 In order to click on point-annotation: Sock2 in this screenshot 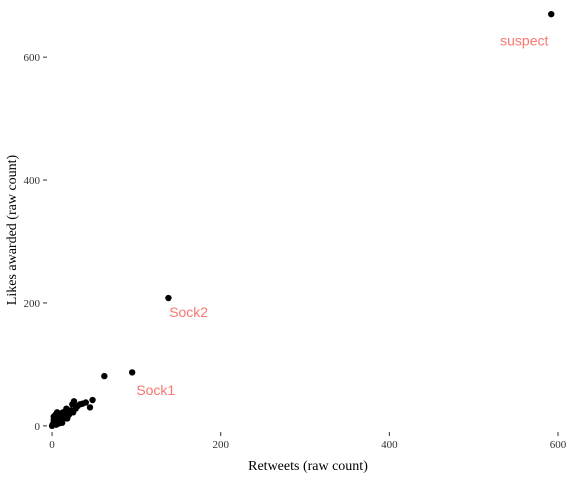, I will do `click(188, 312)`.